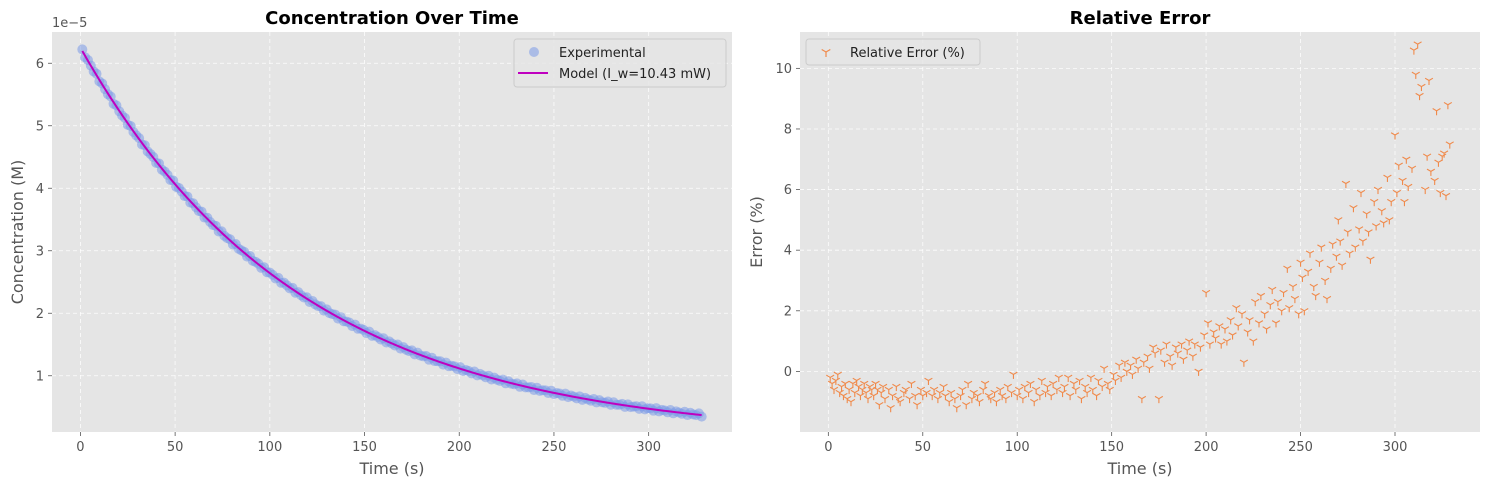 Image resolution: width=1489 pixels, height=490 pixels. Describe the element at coordinates (826, 52) in the screenshot. I see `legend-marker-relative-error` at that location.